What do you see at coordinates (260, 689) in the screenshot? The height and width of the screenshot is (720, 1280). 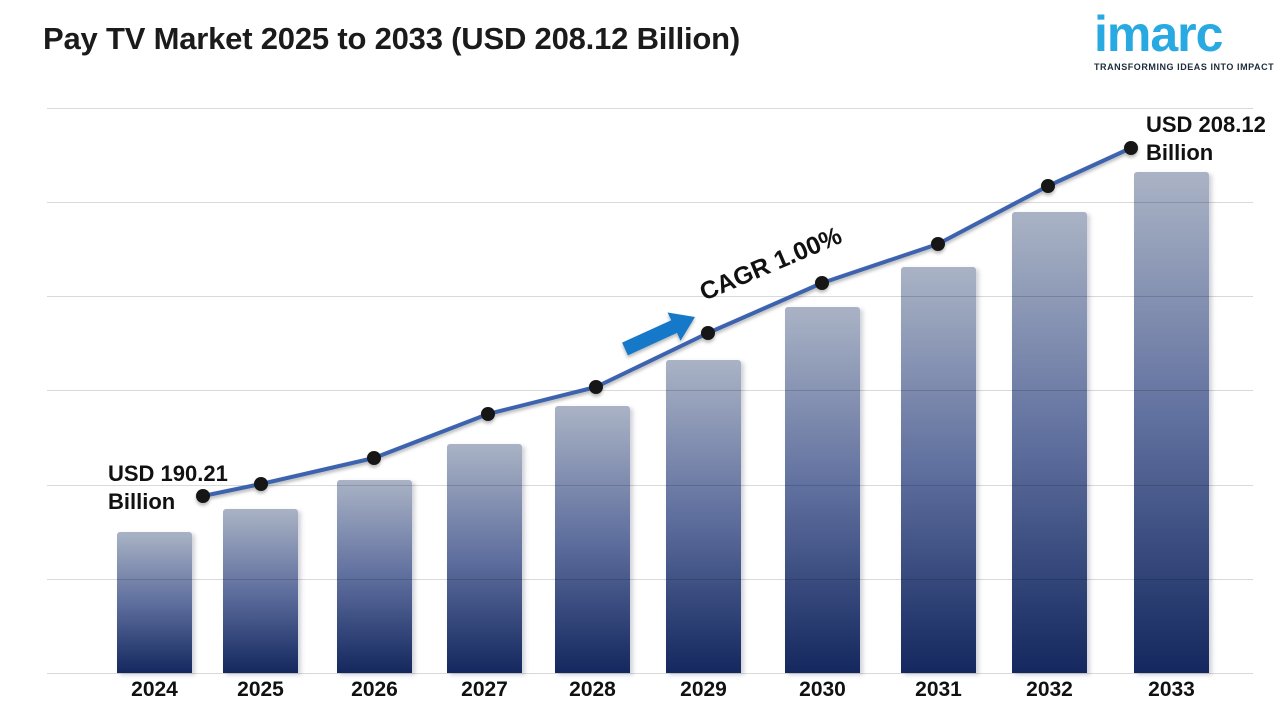 I see `axis-label-2025: 2025` at bounding box center [260, 689].